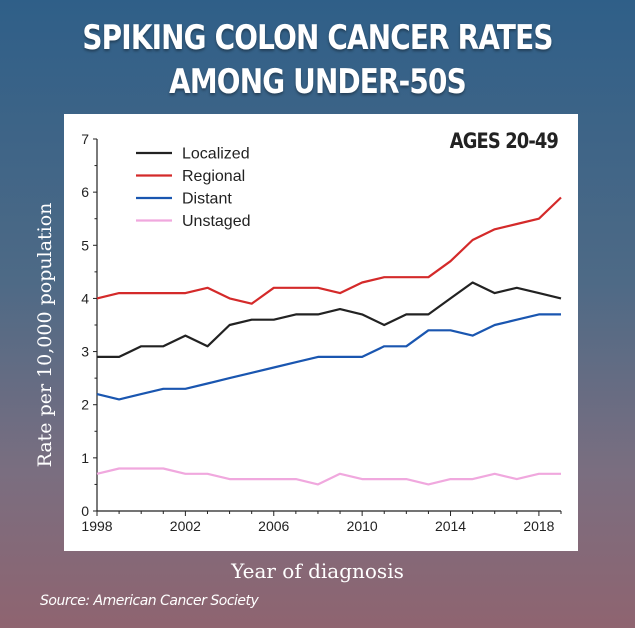 The height and width of the screenshot is (628, 635). What do you see at coordinates (273, 526) in the screenshot?
I see `x-tick-label: 2006` at bounding box center [273, 526].